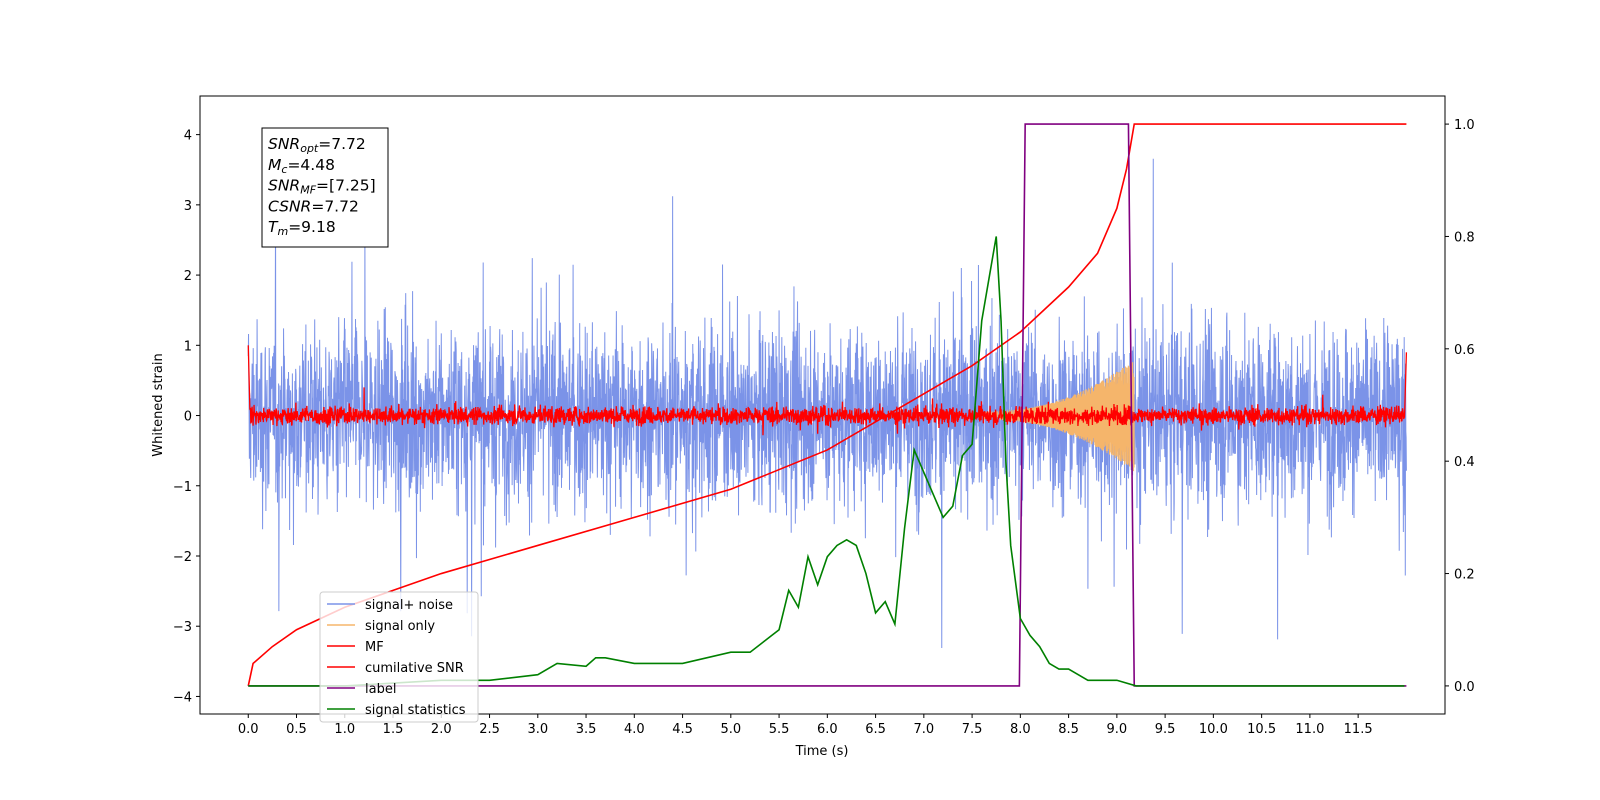 The image size is (1600, 800). I want to click on x-tick-label: 6.0, so click(827, 729).